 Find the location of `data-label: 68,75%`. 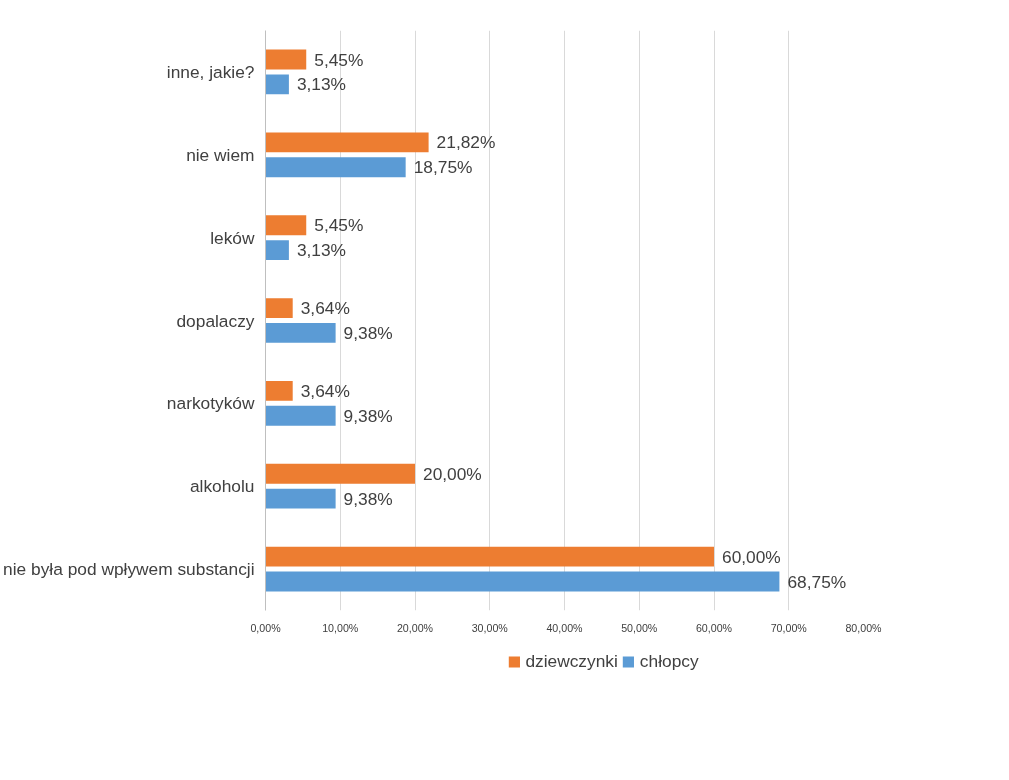

data-label: 68,75% is located at coordinates (817, 581).